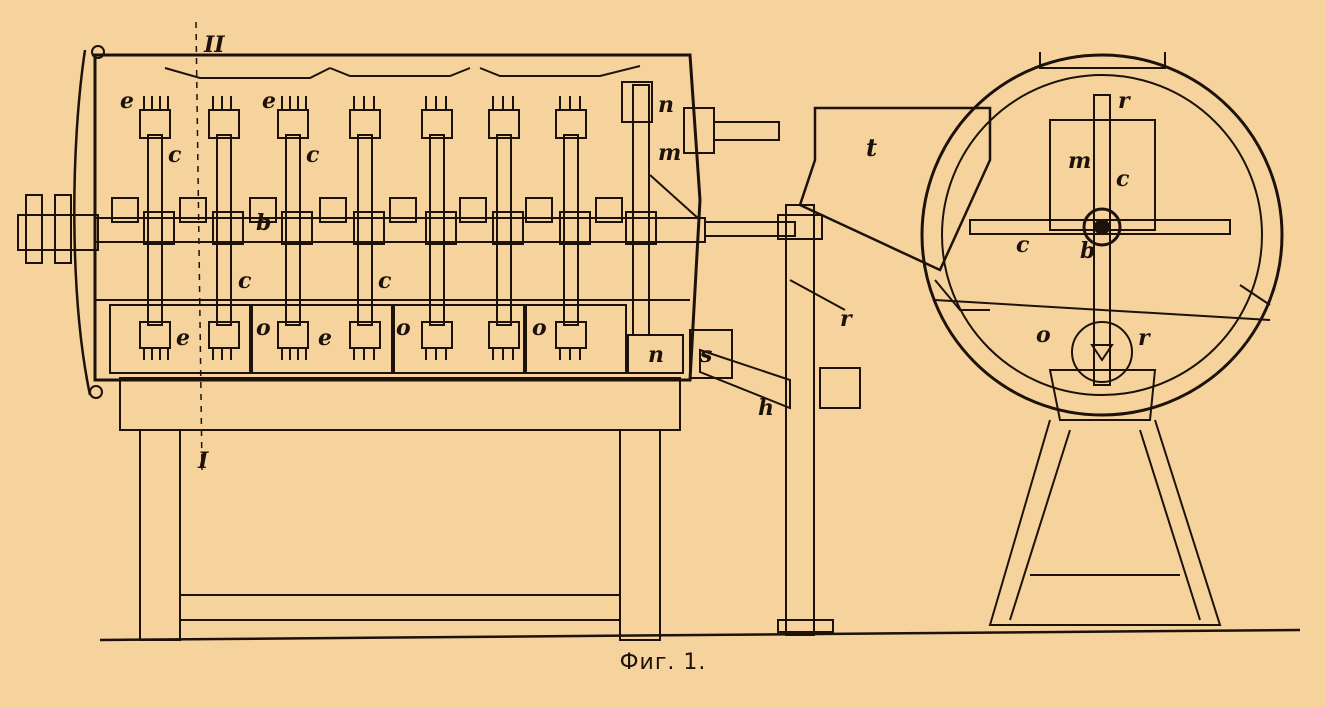 This screenshot has height=708, width=1326. Describe the element at coordinates (406, 229) in the screenshot. I see `main-shaft` at that location.